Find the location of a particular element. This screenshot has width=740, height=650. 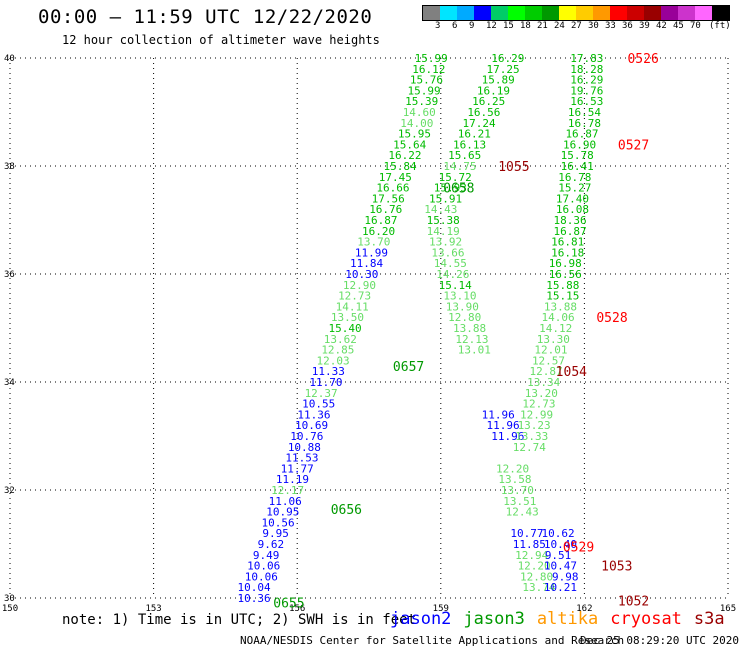

wave-height-point: 12.57 is located at coordinates (548, 360).